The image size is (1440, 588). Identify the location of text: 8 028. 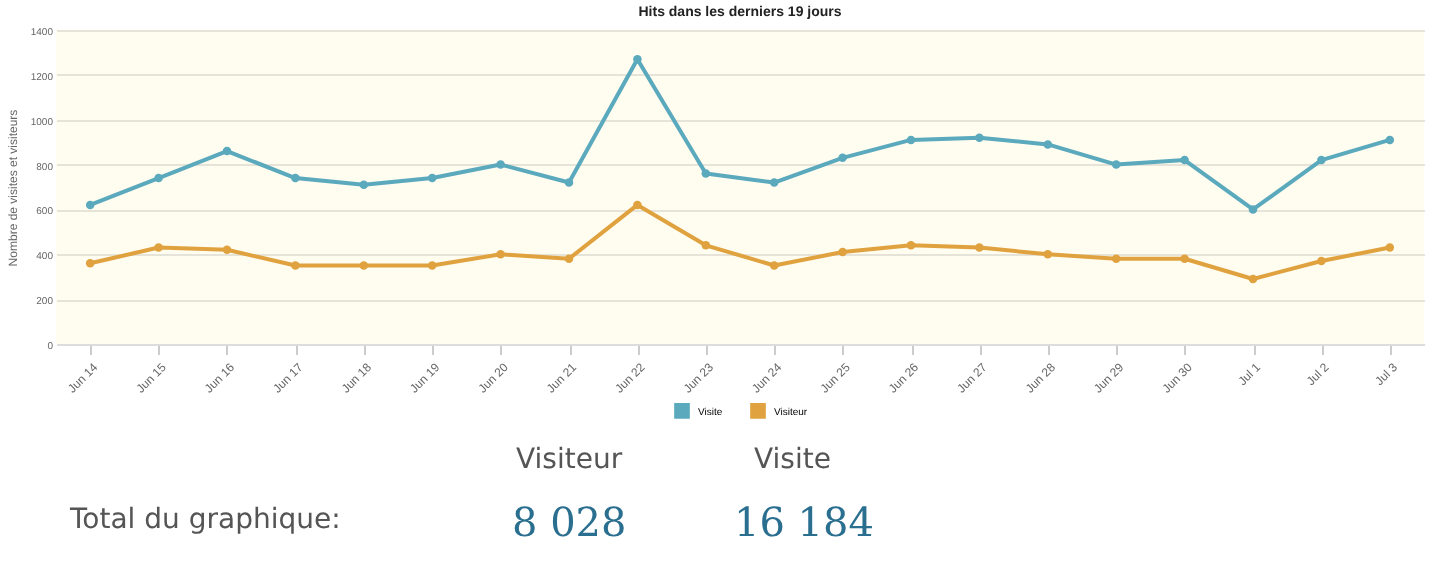
(569, 522).